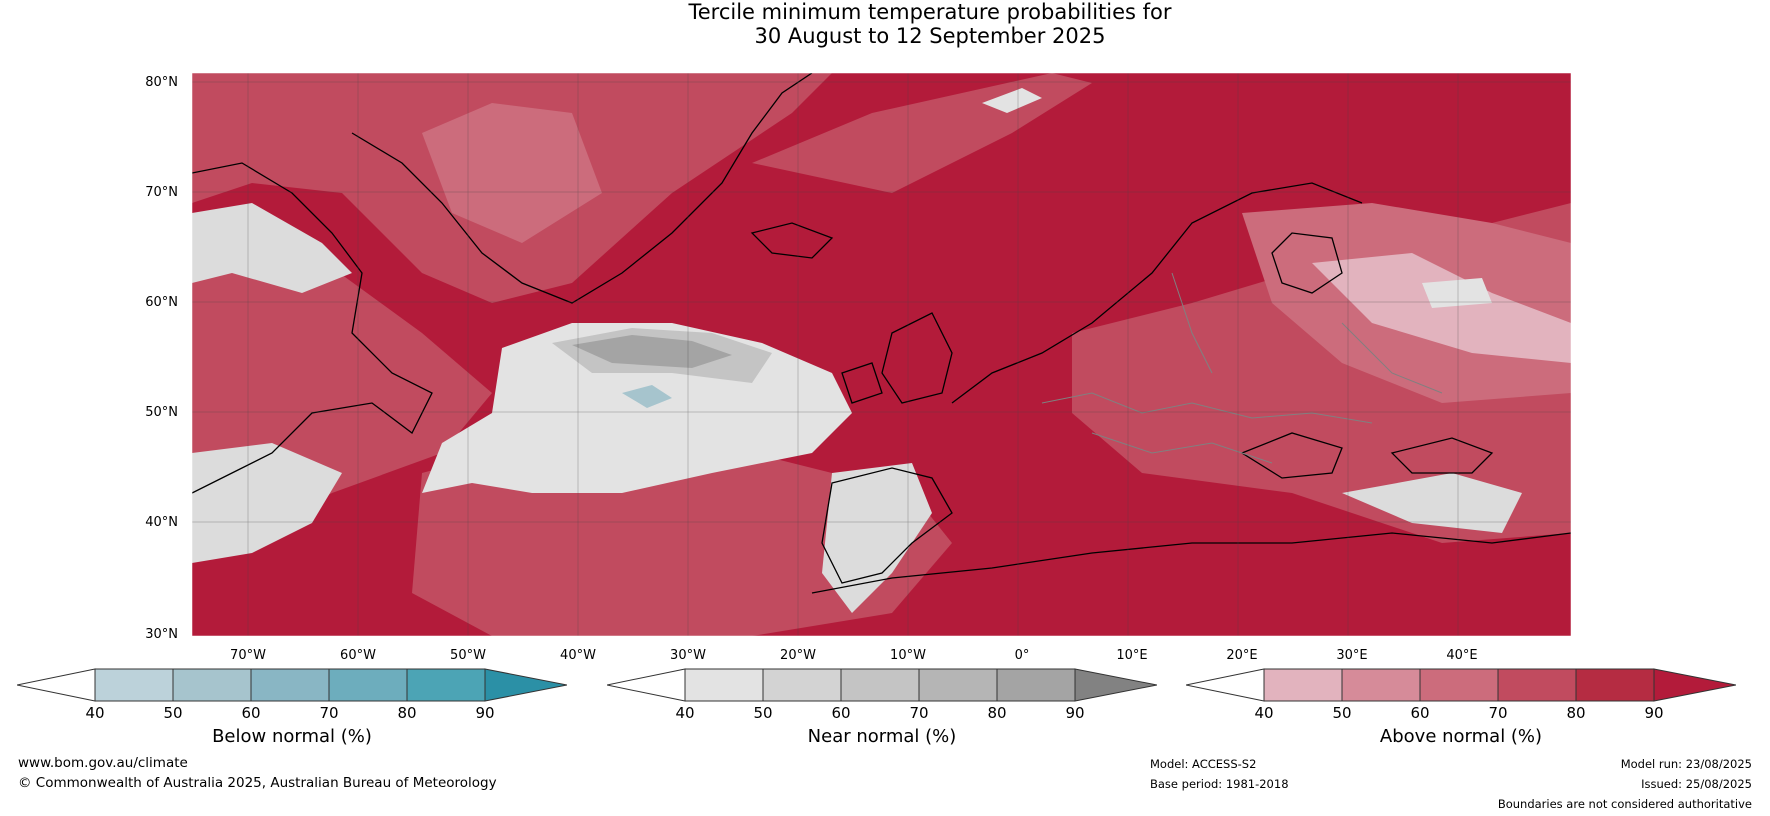  I want to click on cb-above-tick-90: 90, so click(1654, 713).